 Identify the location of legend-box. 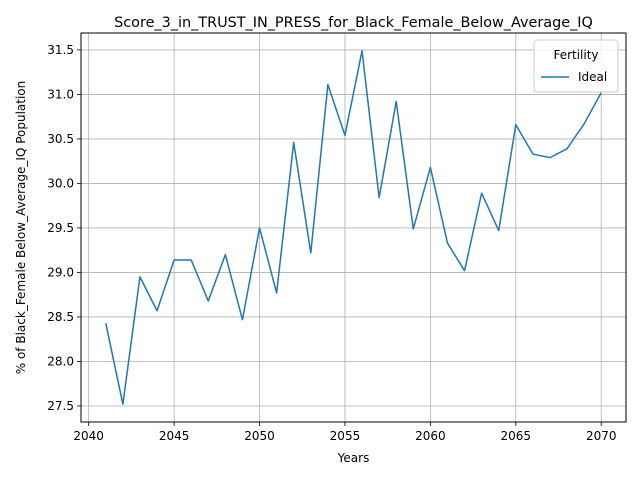
(576, 66).